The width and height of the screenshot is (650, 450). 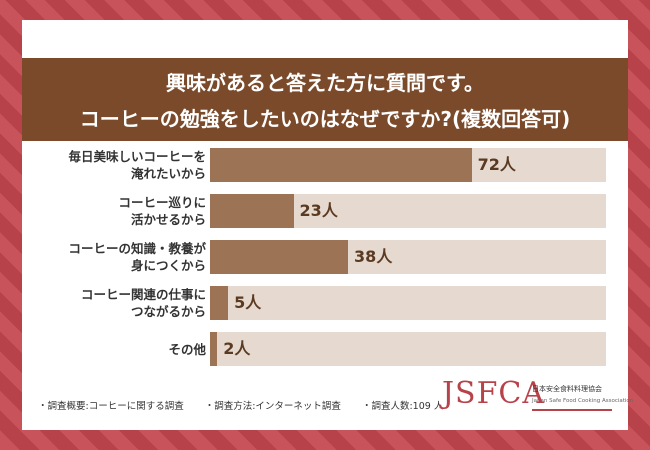 What do you see at coordinates (137, 257) in the screenshot?
I see `category-label: コーヒーの知識・教養が 身につくから` at bounding box center [137, 257].